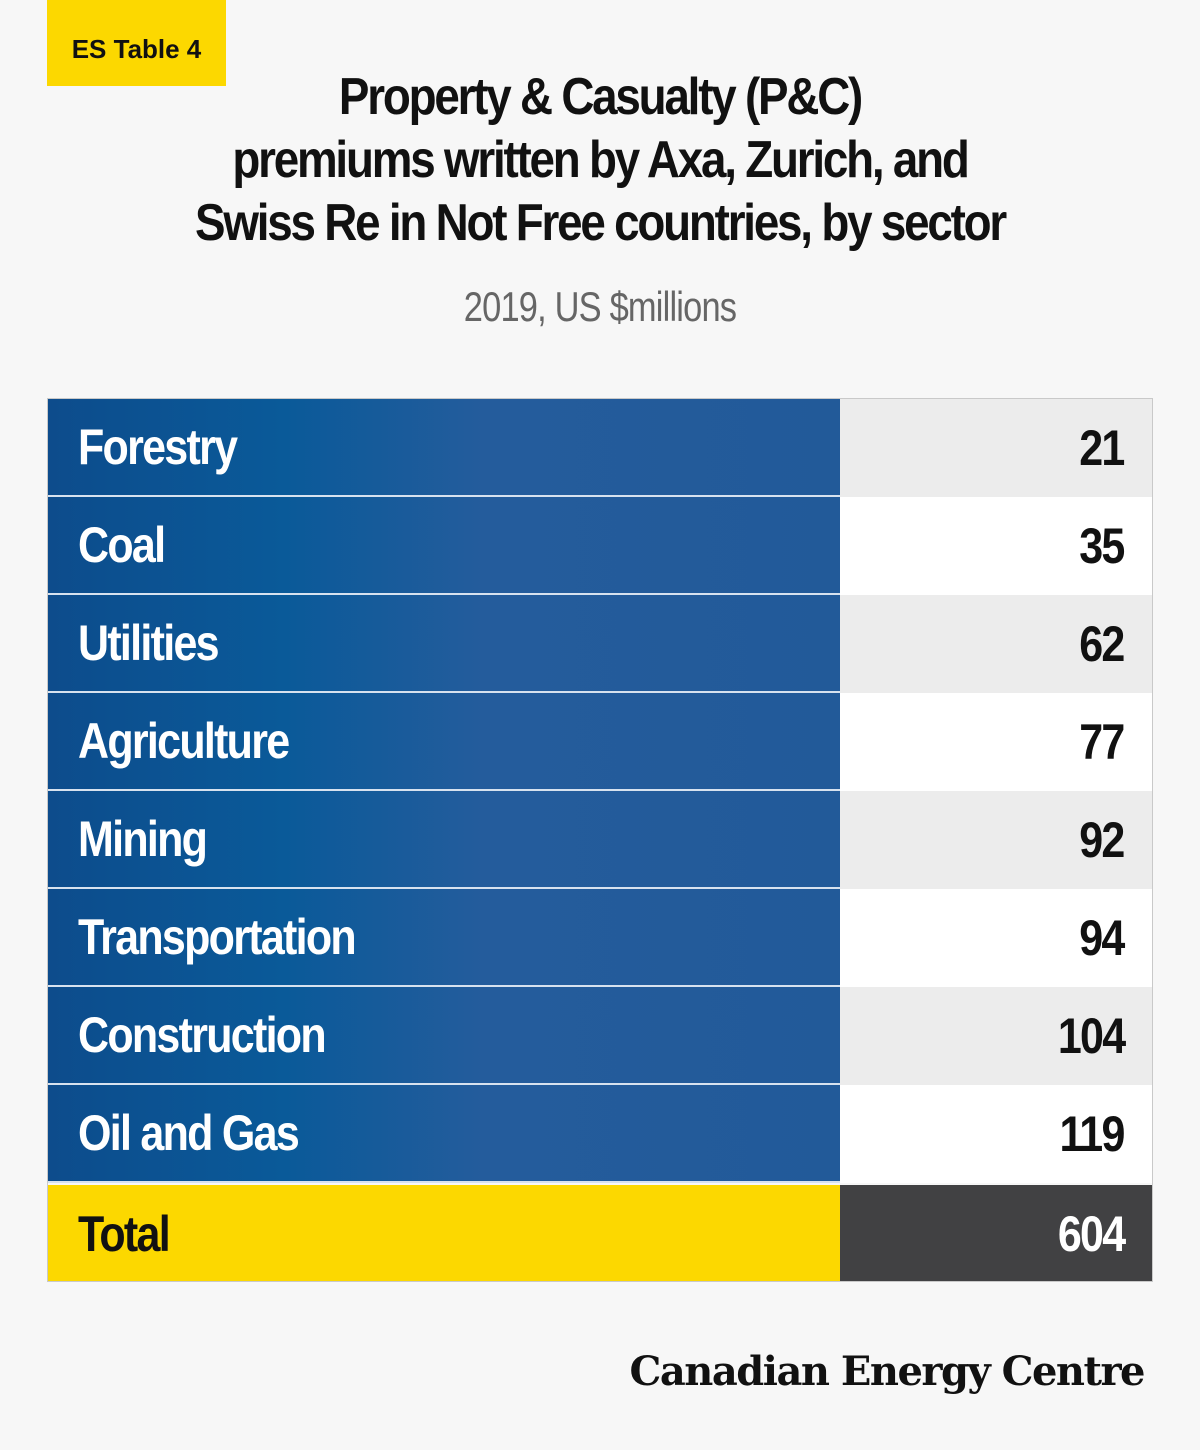 This screenshot has width=1200, height=1450. What do you see at coordinates (996, 840) in the screenshot?
I see `sector-value-cell: 92` at bounding box center [996, 840].